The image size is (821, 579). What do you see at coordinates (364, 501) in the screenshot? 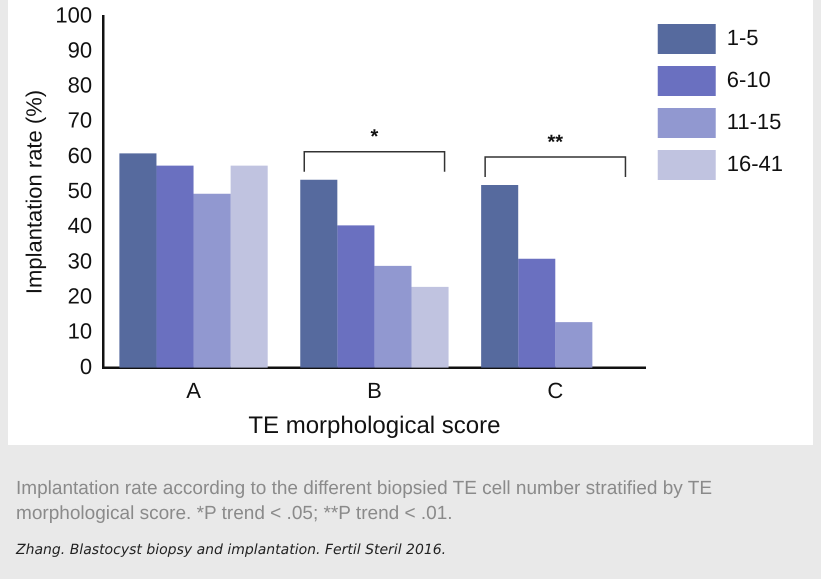
I see `text: Implantation rate according to the different biopsied TE cell number stratified by TE morphological score. *P trend < .05; **P trend < .01.` at bounding box center [364, 501].